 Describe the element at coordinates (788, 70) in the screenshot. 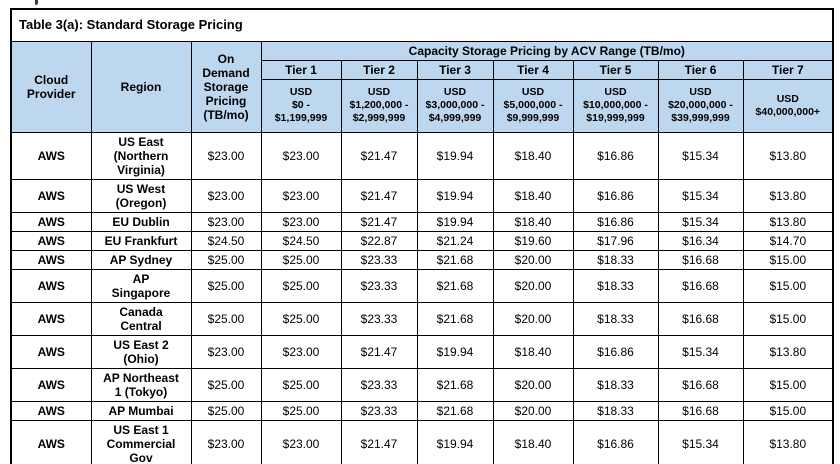

I see `tier-7-header: Tier 7` at that location.